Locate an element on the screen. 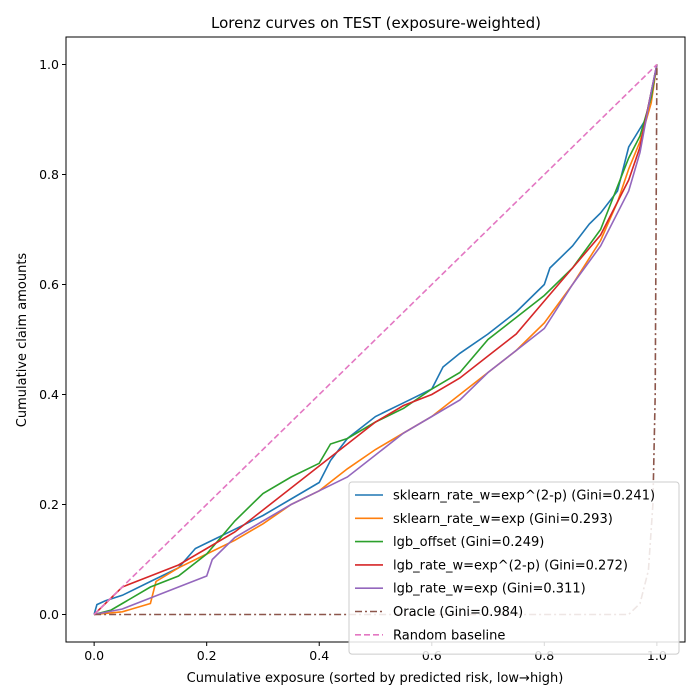 The height and width of the screenshot is (700, 700). y-tick-label: 0.6 is located at coordinates (49, 284).